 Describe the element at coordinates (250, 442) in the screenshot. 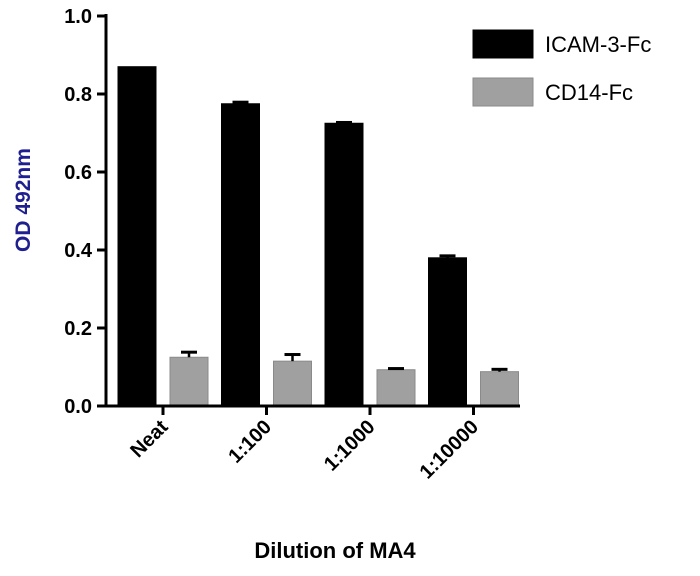

I see `x-category-label: 1:100` at that location.